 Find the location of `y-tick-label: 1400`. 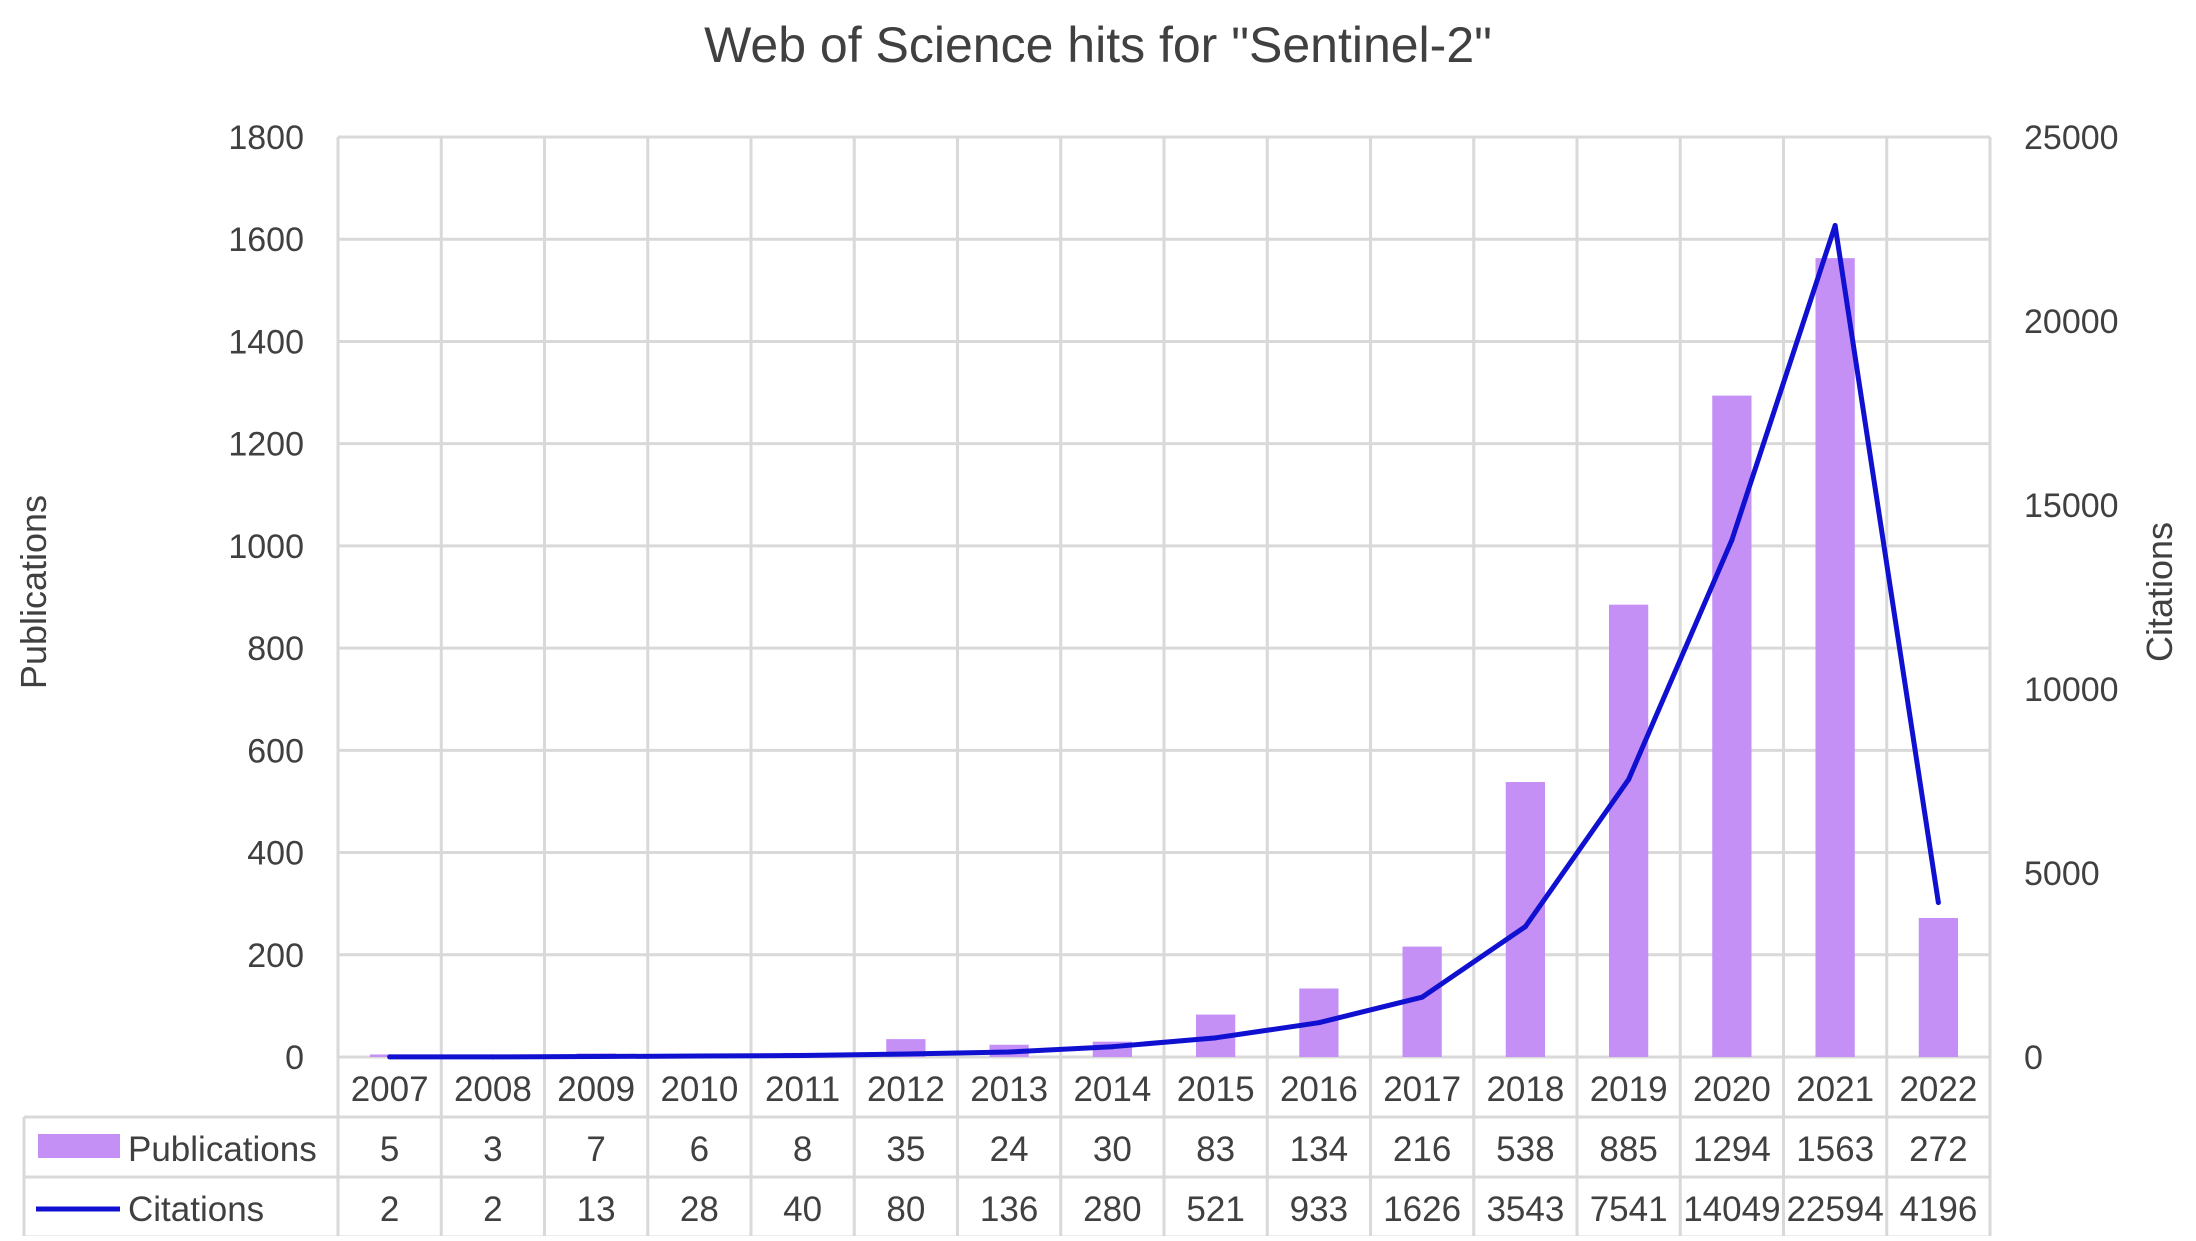

y-tick-label: 1400 is located at coordinates (266, 342).